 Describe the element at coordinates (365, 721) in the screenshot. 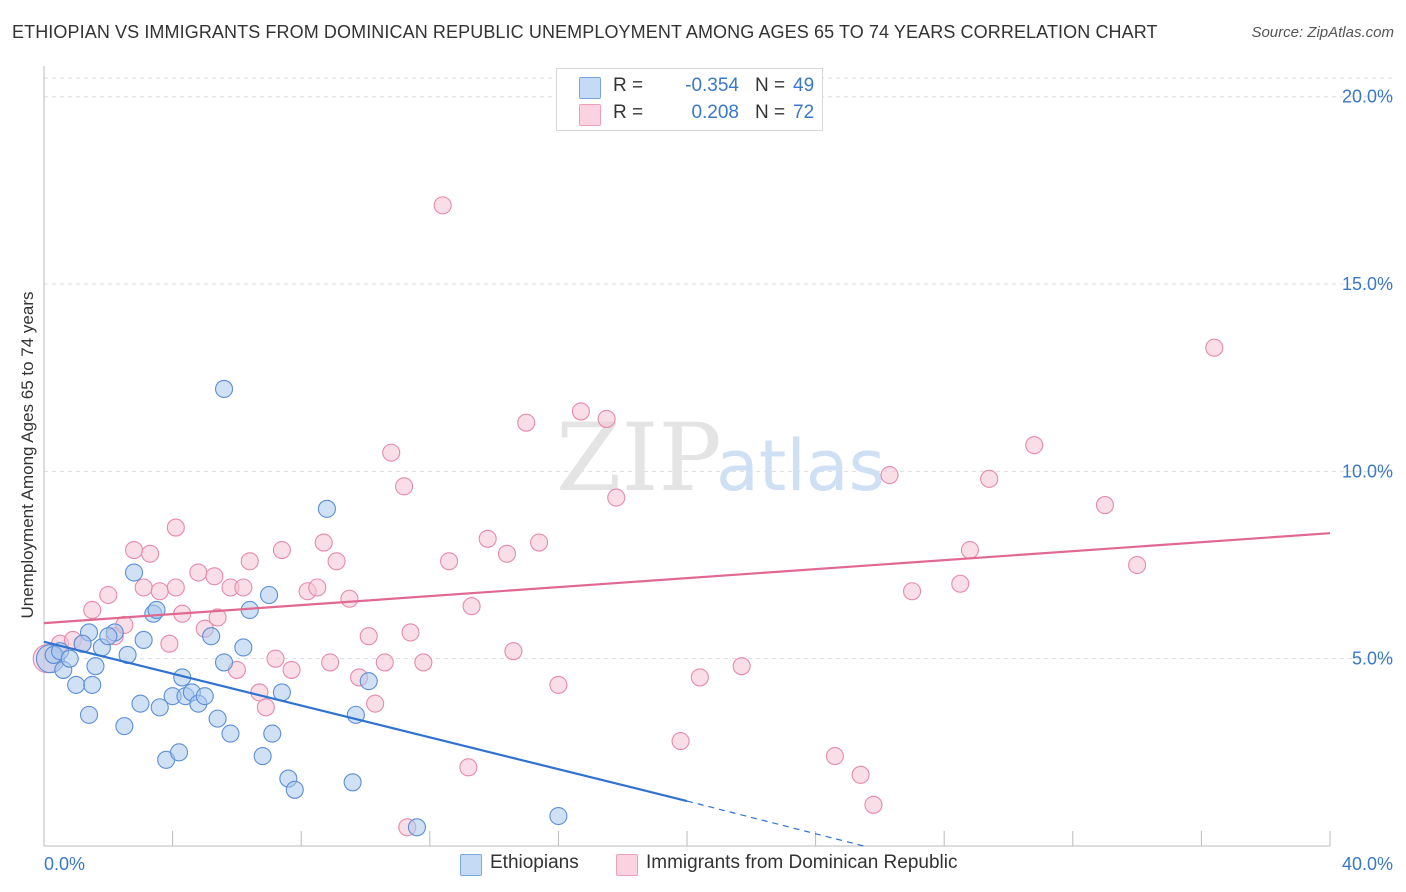

I see `ethiopians-trend-line` at that location.